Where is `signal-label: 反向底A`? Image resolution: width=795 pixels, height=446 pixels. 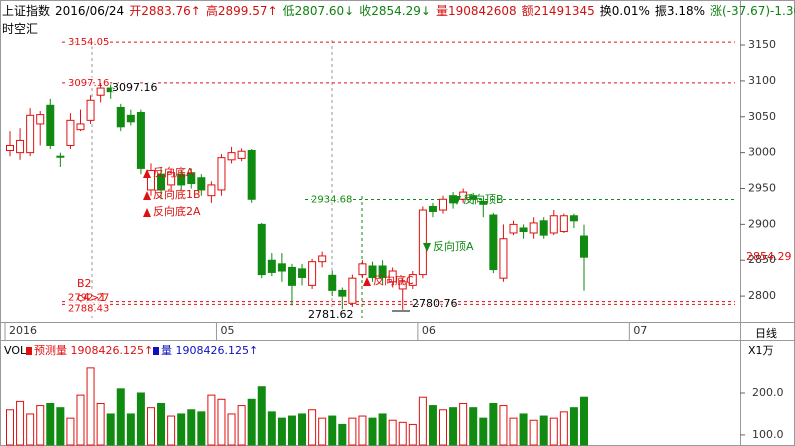 signal-label: 反向底A is located at coordinates (173, 172).